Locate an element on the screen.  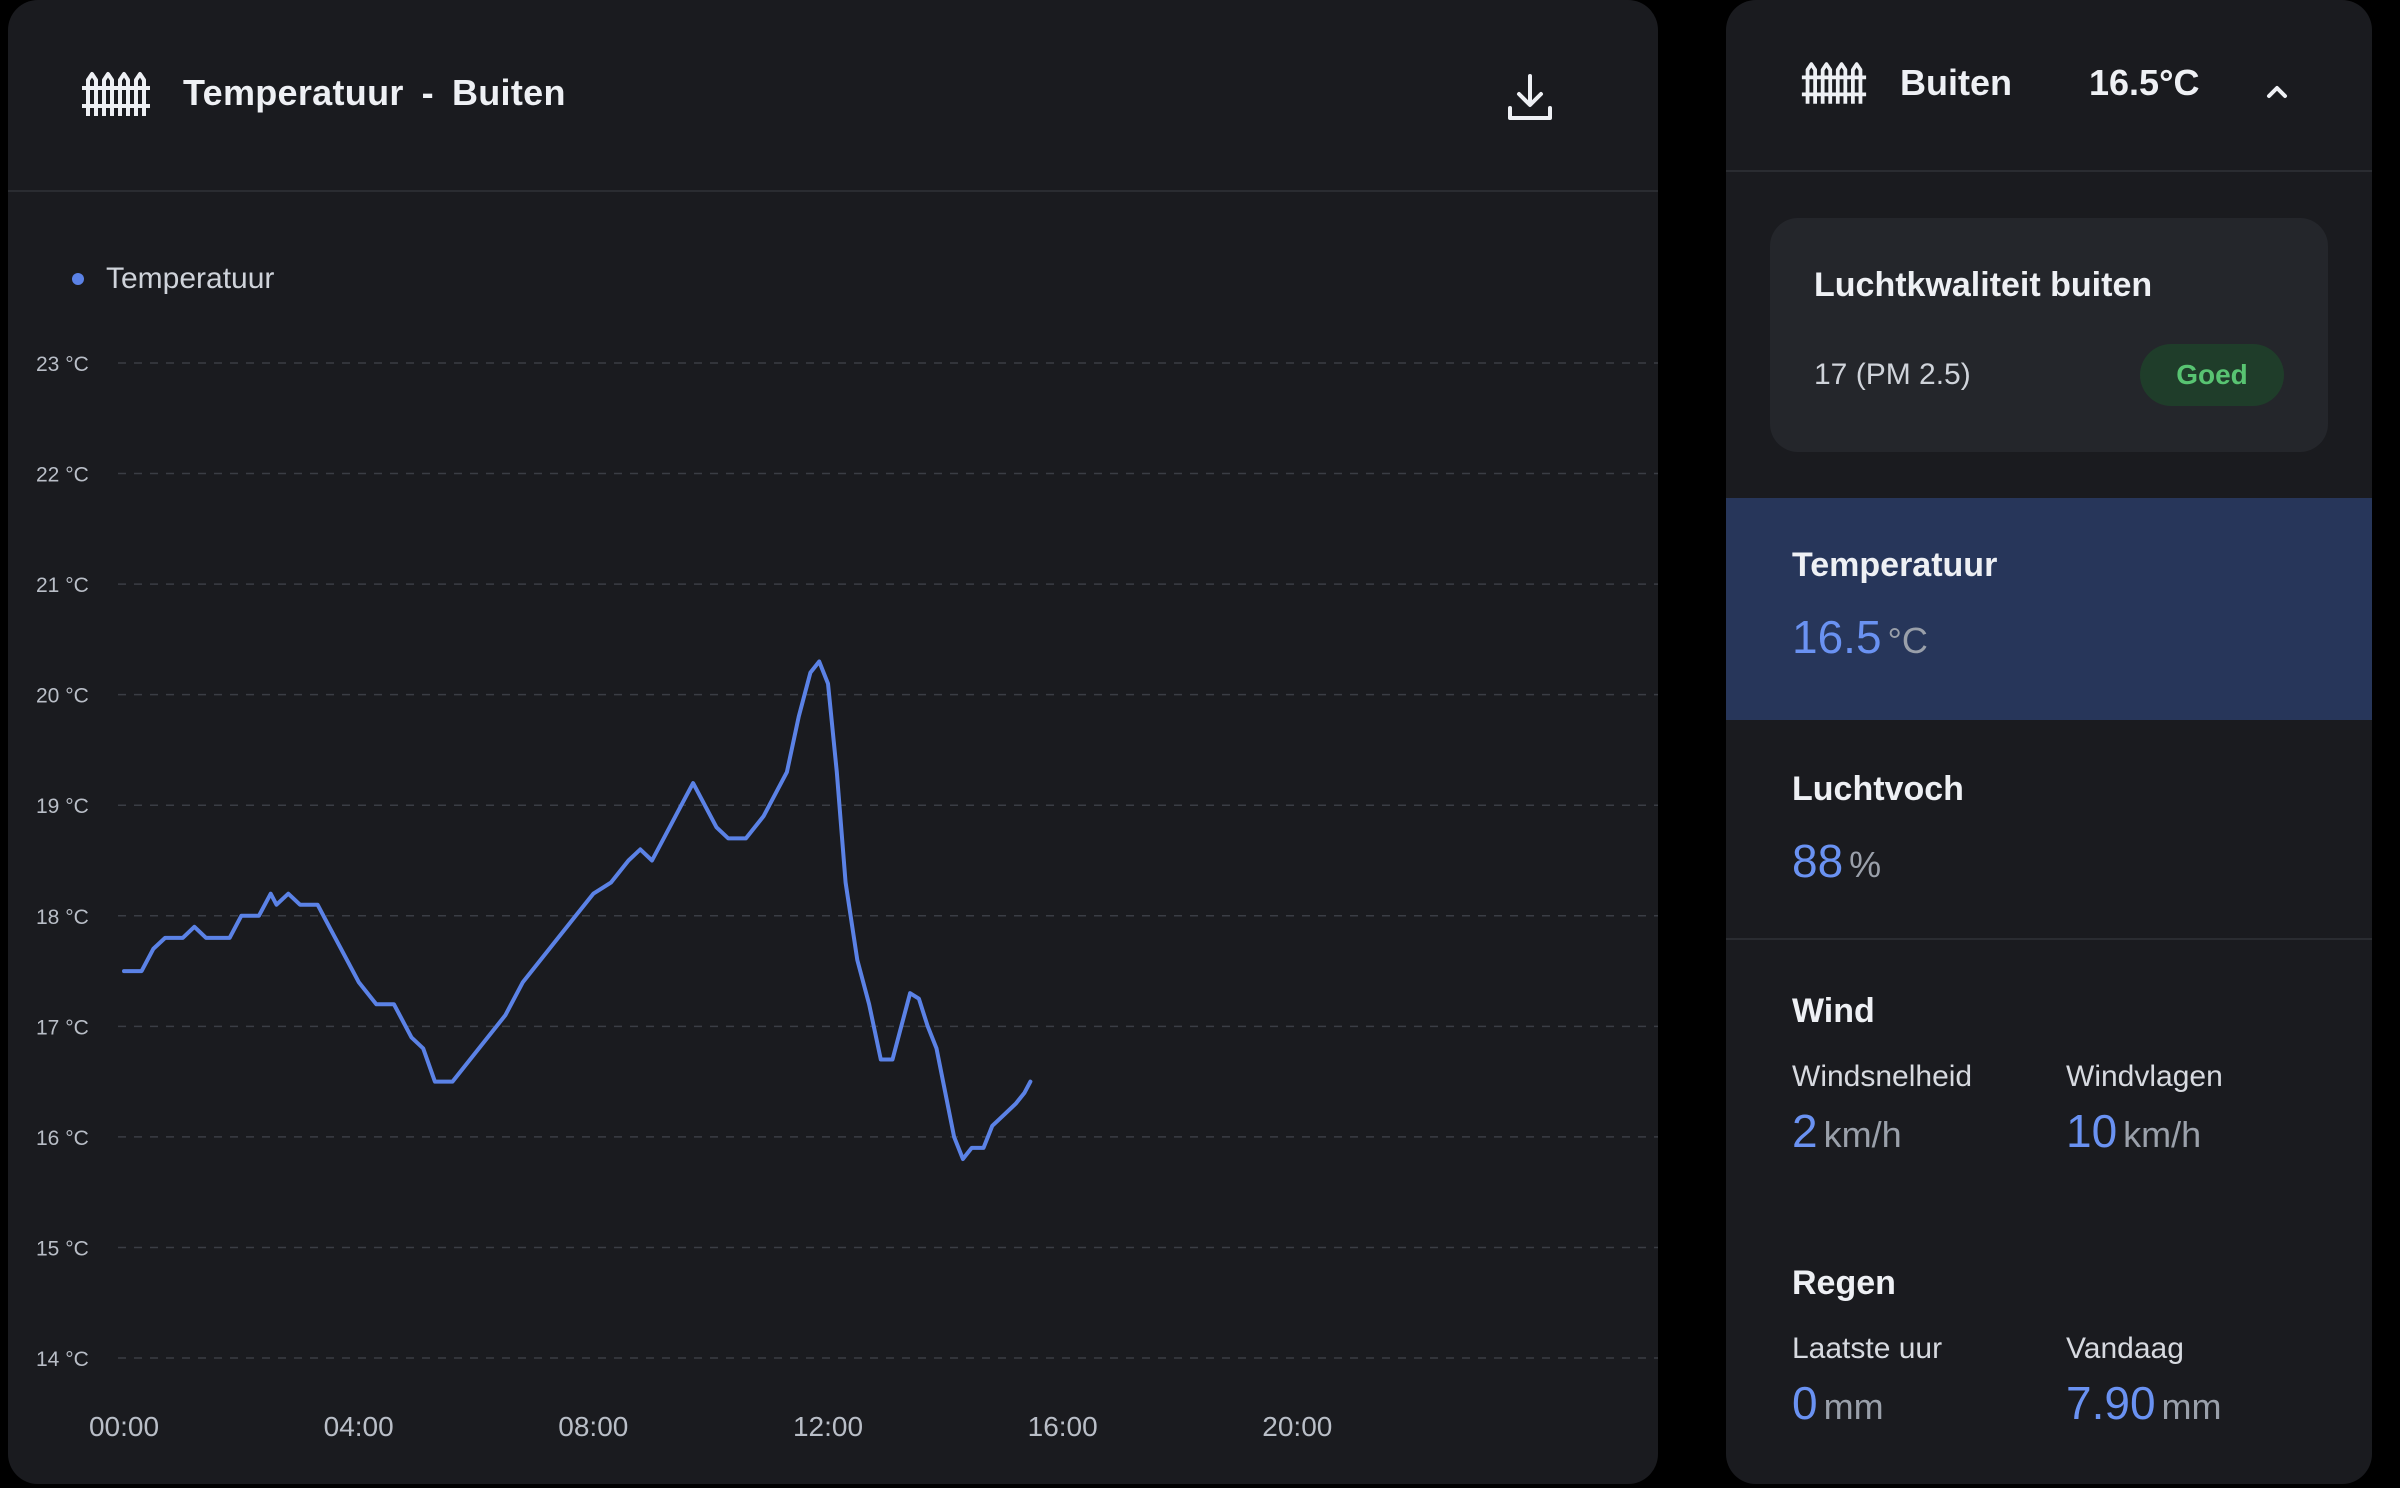
chart-title: Temperatuur - Buiten is located at coordinates (374, 93).